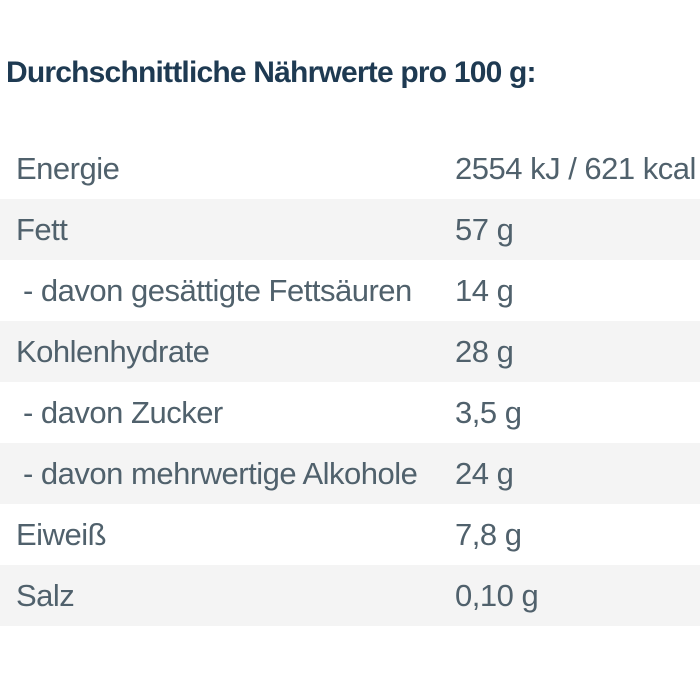 The width and height of the screenshot is (700, 700). Describe the element at coordinates (220, 473) in the screenshot. I see `nutrient-label: - davon mehrwertige Alkohole` at that location.